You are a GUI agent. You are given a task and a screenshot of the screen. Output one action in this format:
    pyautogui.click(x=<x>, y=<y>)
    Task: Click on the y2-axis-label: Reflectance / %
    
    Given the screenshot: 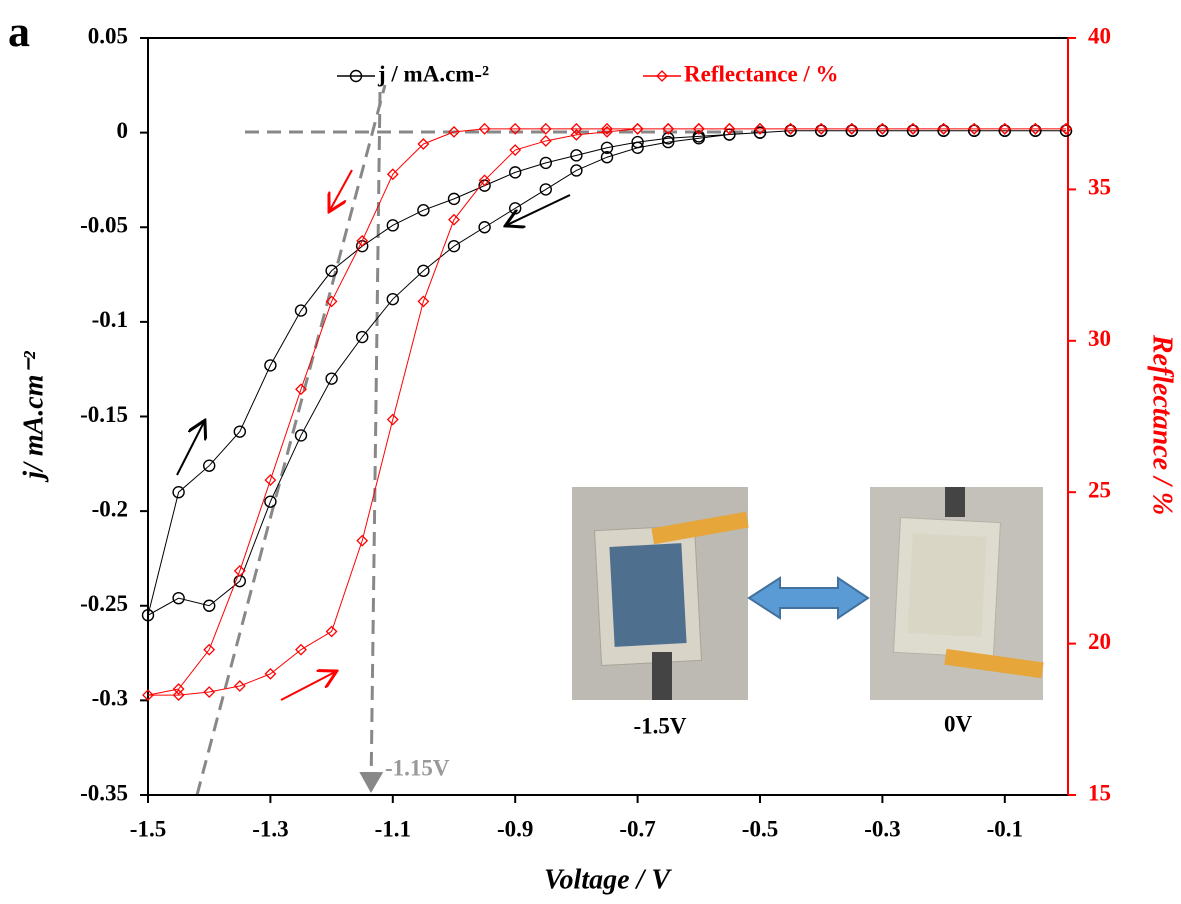 What is the action you would take?
    pyautogui.click(x=1162, y=424)
    